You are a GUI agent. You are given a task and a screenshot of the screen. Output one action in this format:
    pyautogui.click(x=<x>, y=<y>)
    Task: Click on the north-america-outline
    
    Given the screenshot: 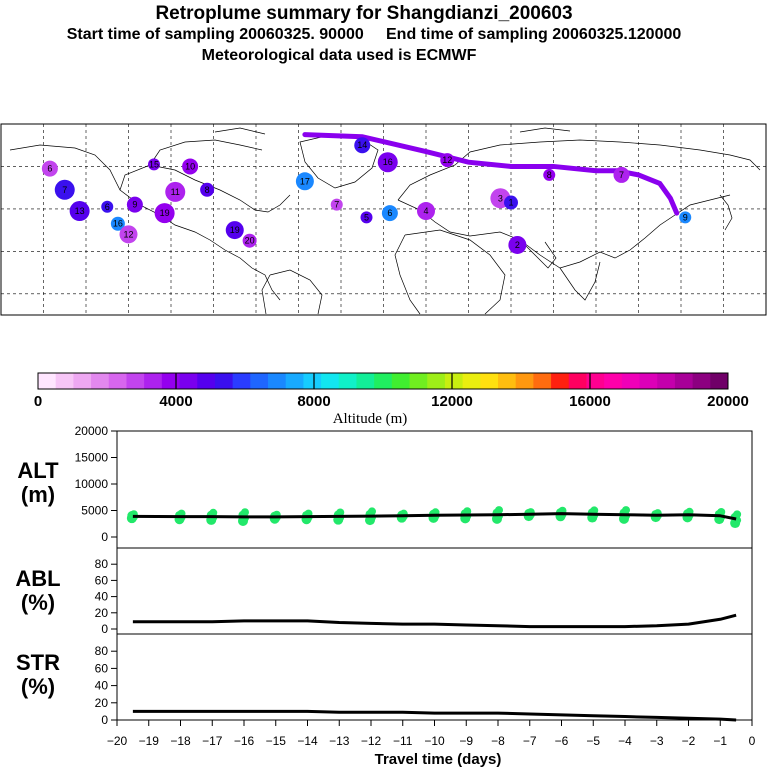 What is the action you would take?
    pyautogui.click(x=150, y=220)
    